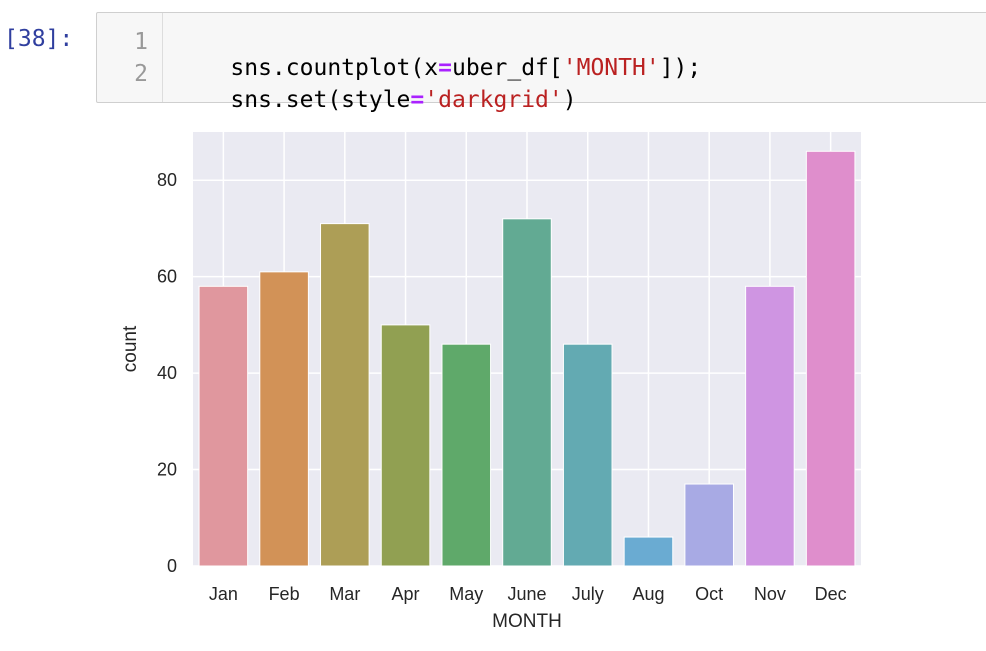  I want to click on y-tick-label: 40, so click(167, 373).